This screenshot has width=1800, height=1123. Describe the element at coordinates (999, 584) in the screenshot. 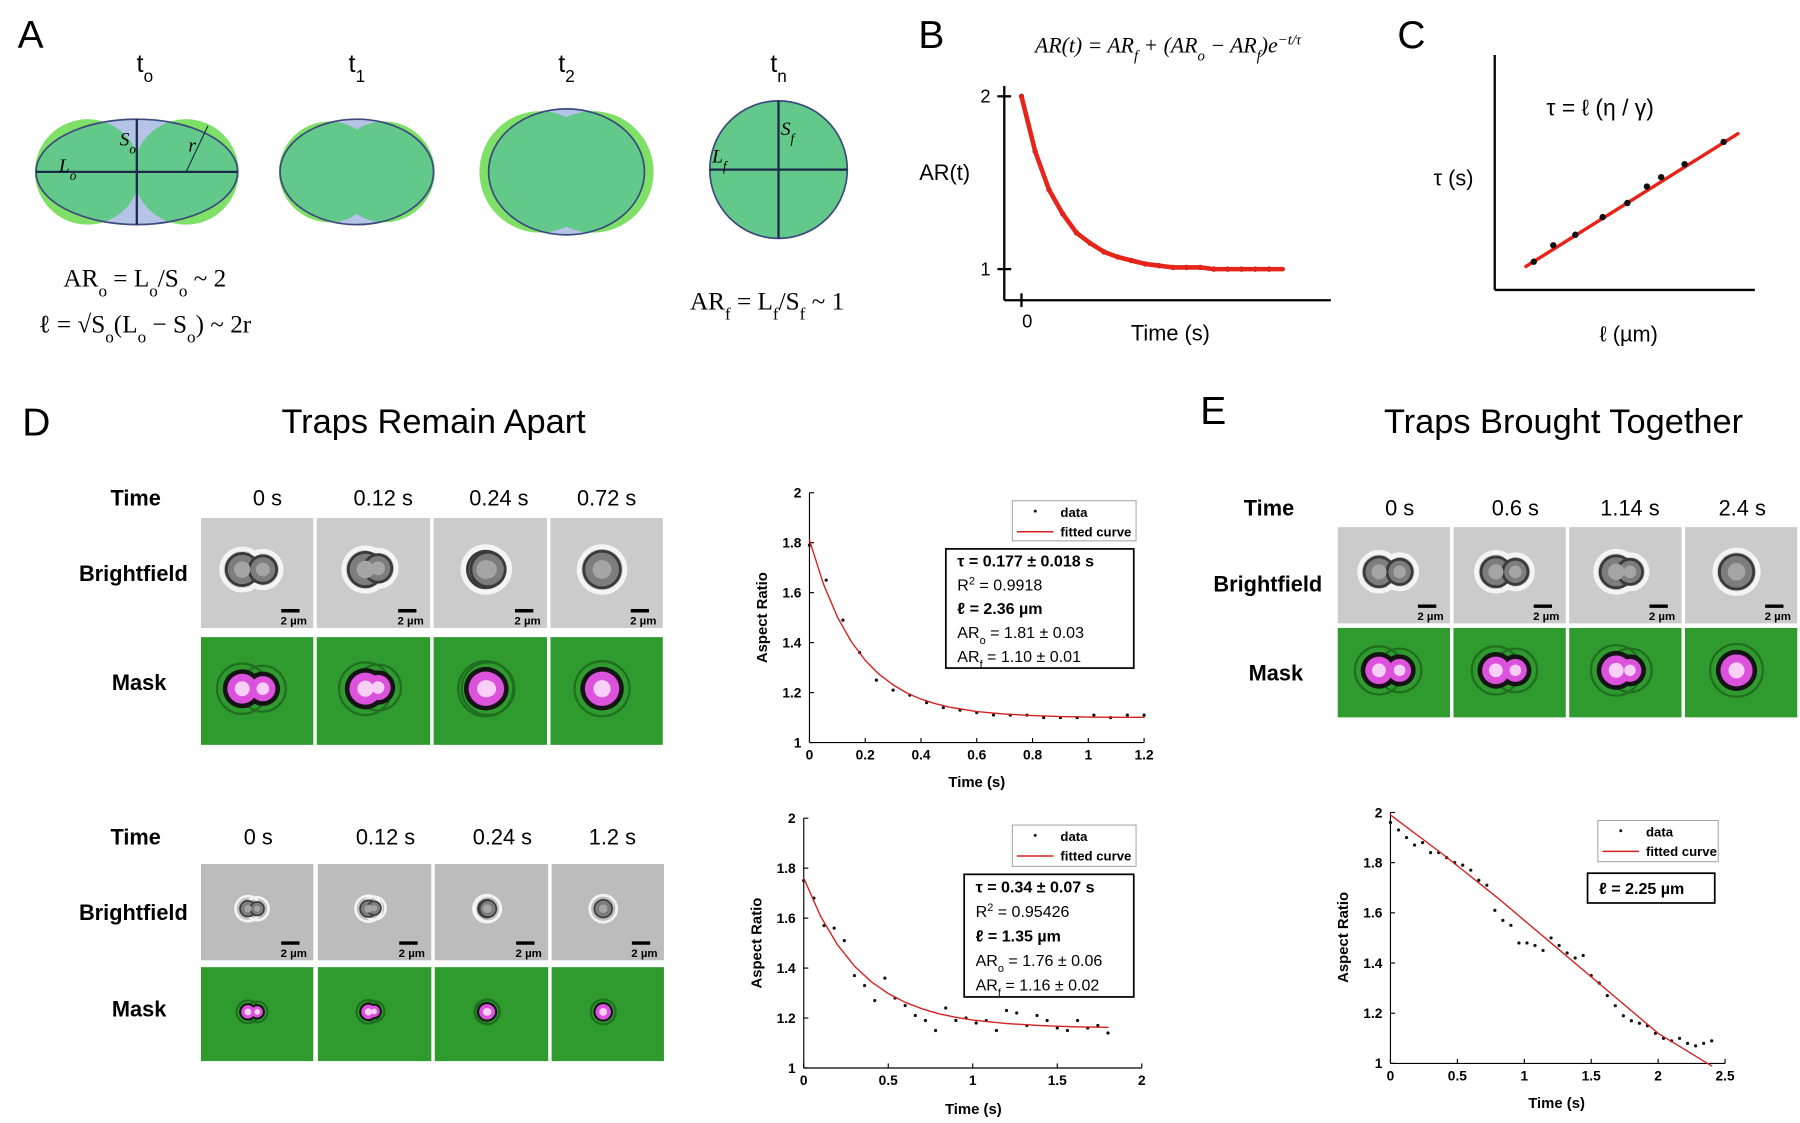

I see `info-line: R2 = 0.9918` at that location.